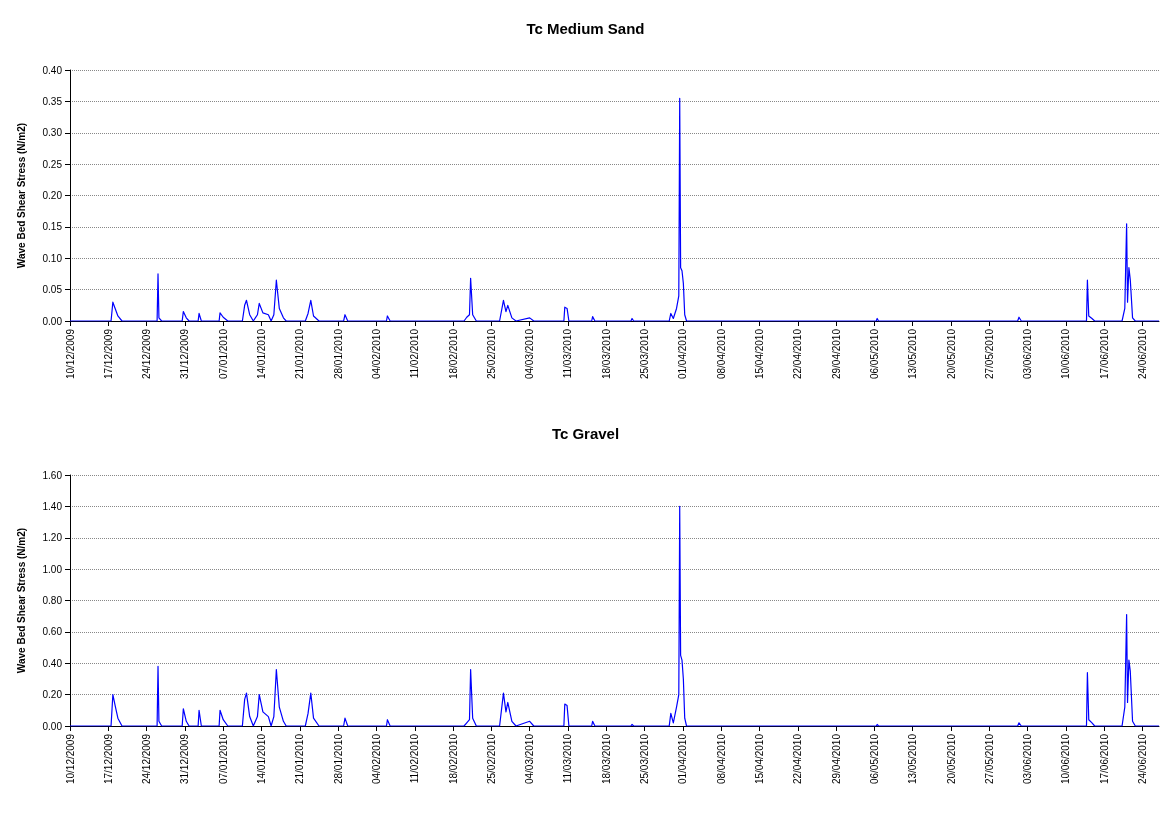 The height and width of the screenshot is (835, 1171). What do you see at coordinates (52, 475) in the screenshot?
I see `y-tick-label: 1.60` at bounding box center [52, 475].